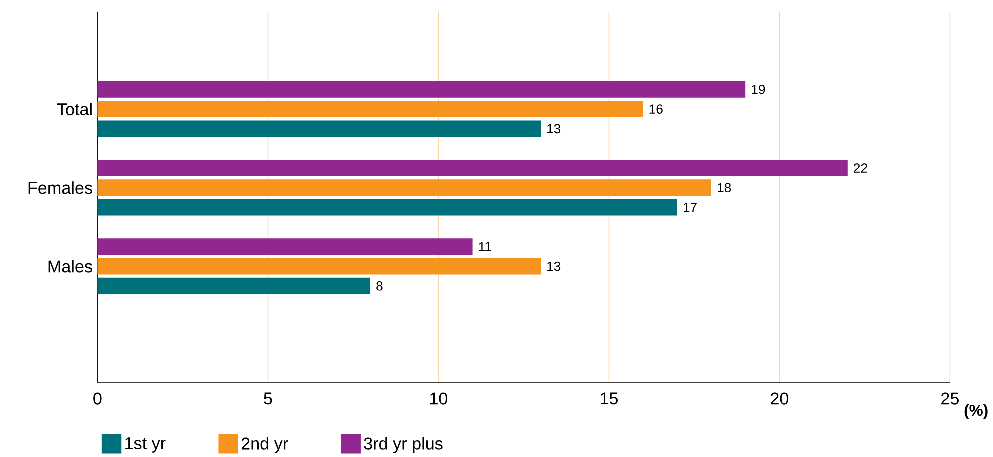  I want to click on x-tick-label: 20, so click(780, 398).